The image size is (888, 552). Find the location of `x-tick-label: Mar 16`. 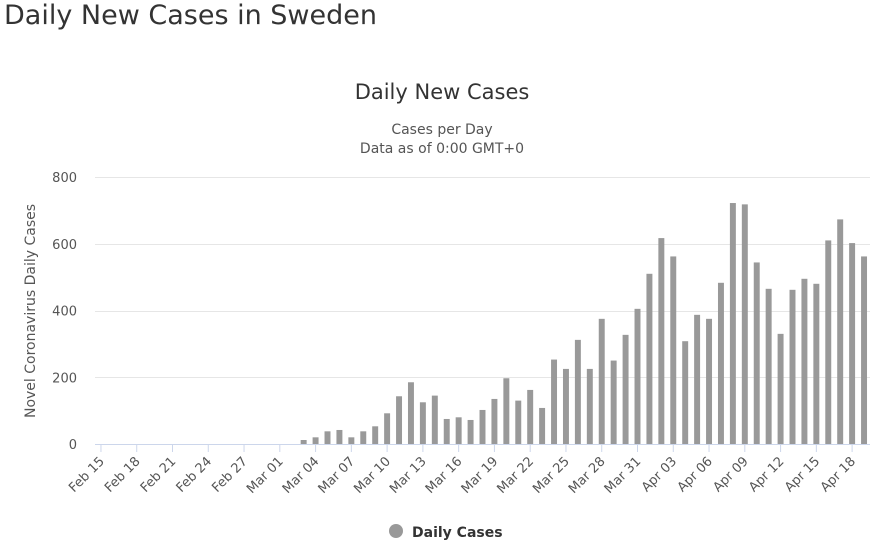

x-tick-label: Mar 16 is located at coordinates (444, 475).